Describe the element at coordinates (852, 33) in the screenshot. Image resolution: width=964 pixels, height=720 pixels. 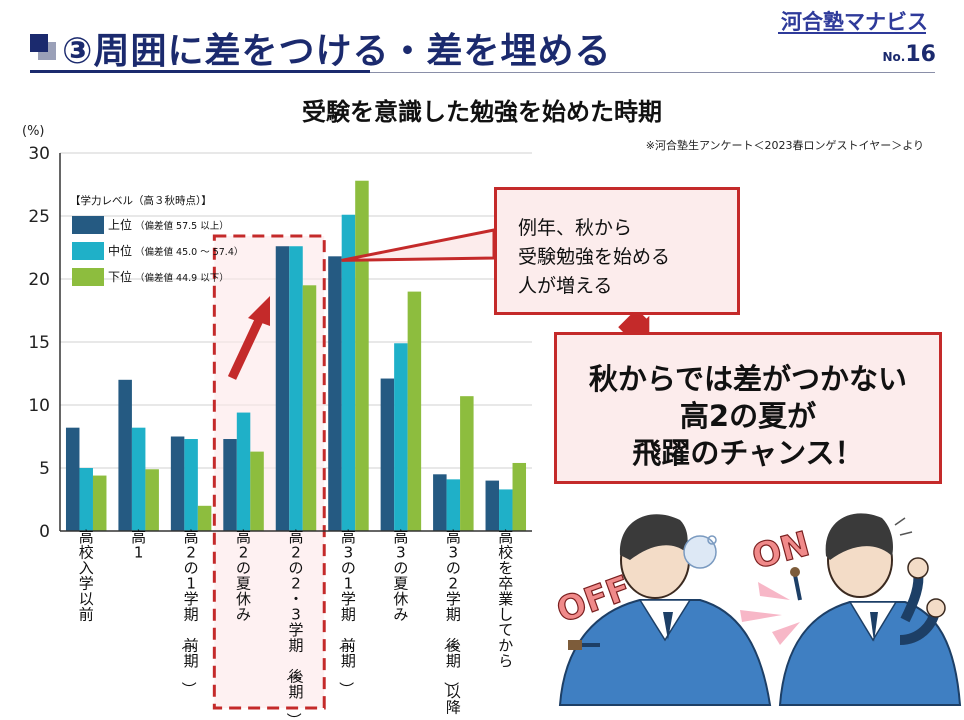
I see `logo-underline` at that location.